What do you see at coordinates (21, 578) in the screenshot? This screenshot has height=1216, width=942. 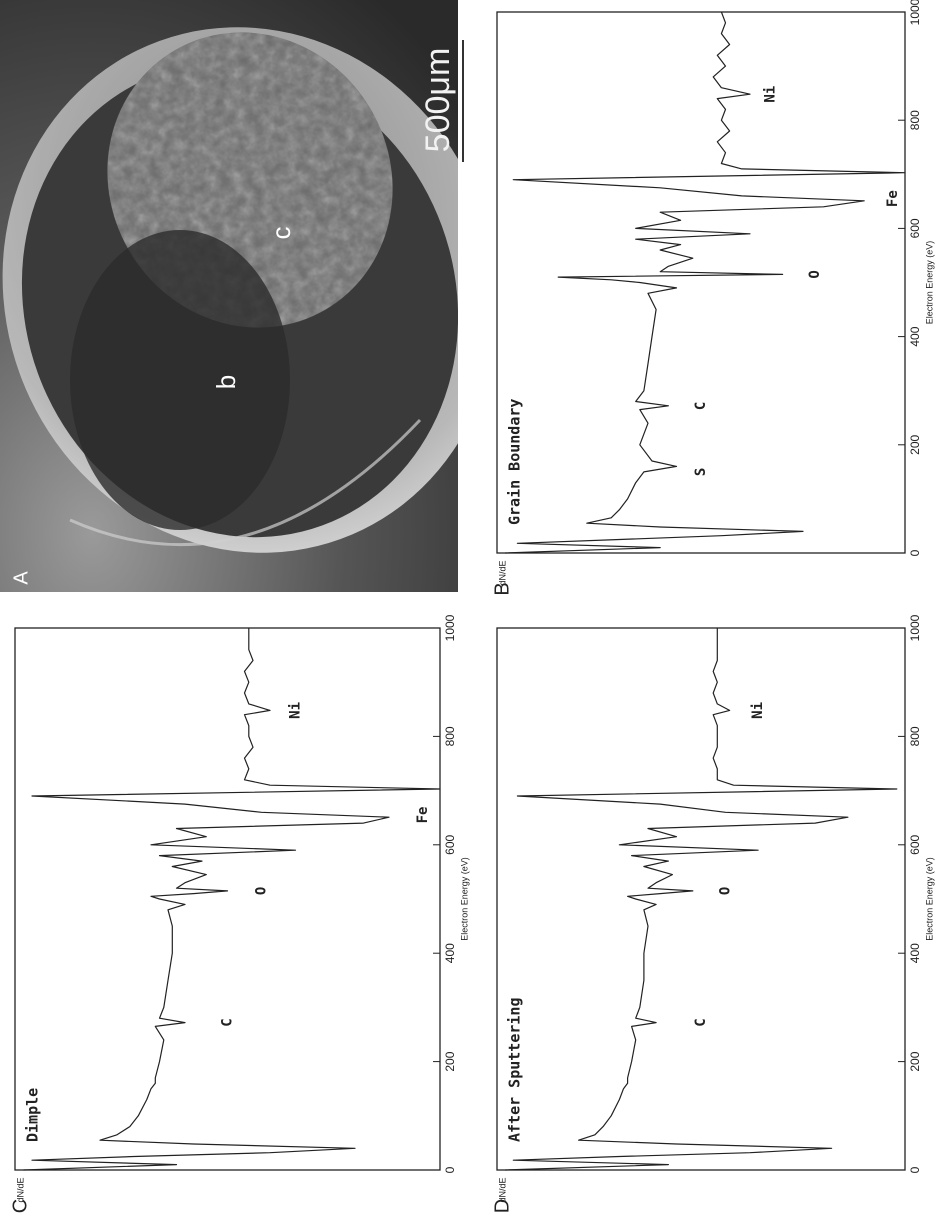 I see `panel-label: A` at bounding box center [21, 578].